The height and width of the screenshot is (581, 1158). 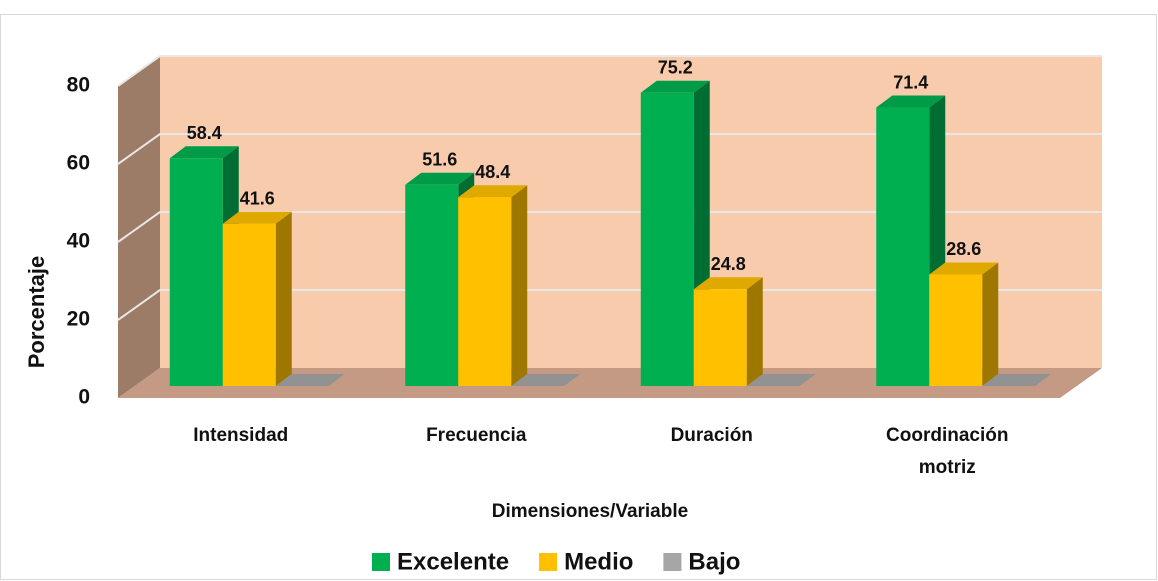 What do you see at coordinates (610, 383) in the screenshot?
I see `floor` at bounding box center [610, 383].